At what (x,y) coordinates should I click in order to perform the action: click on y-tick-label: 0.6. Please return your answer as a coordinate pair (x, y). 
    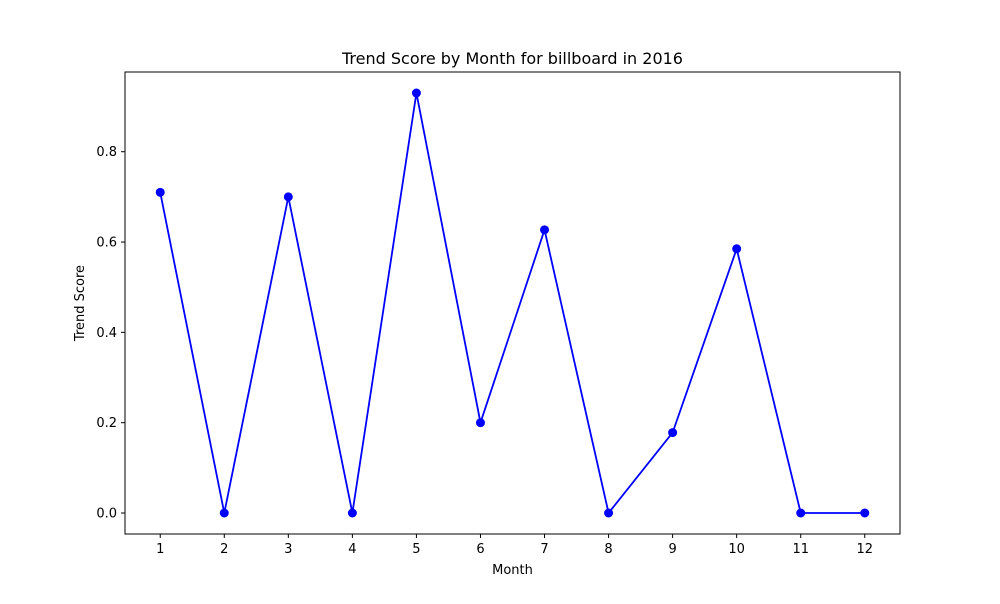
    Looking at the image, I should click on (106, 243).